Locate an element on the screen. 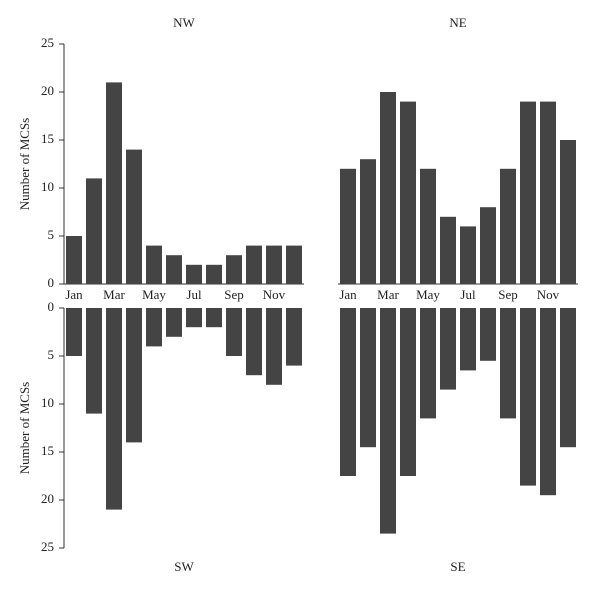 The width and height of the screenshot is (600, 594). panel-title: SE is located at coordinates (457, 566).